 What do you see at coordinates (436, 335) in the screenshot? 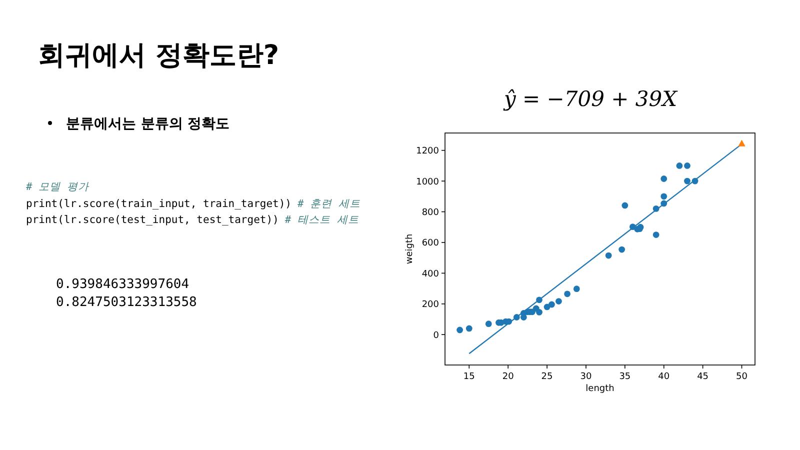
I see `y-tick-label: 0` at bounding box center [436, 335].